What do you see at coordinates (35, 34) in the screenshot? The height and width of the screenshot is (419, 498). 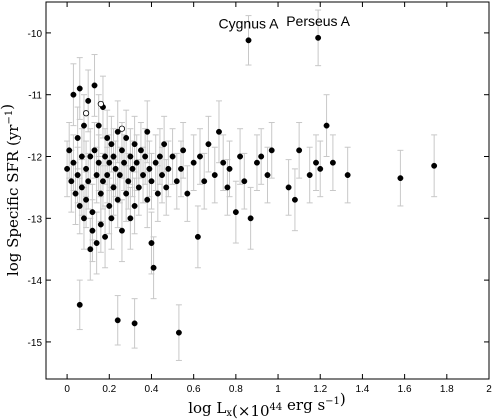 I see `y-tick-label: -10` at bounding box center [35, 34].